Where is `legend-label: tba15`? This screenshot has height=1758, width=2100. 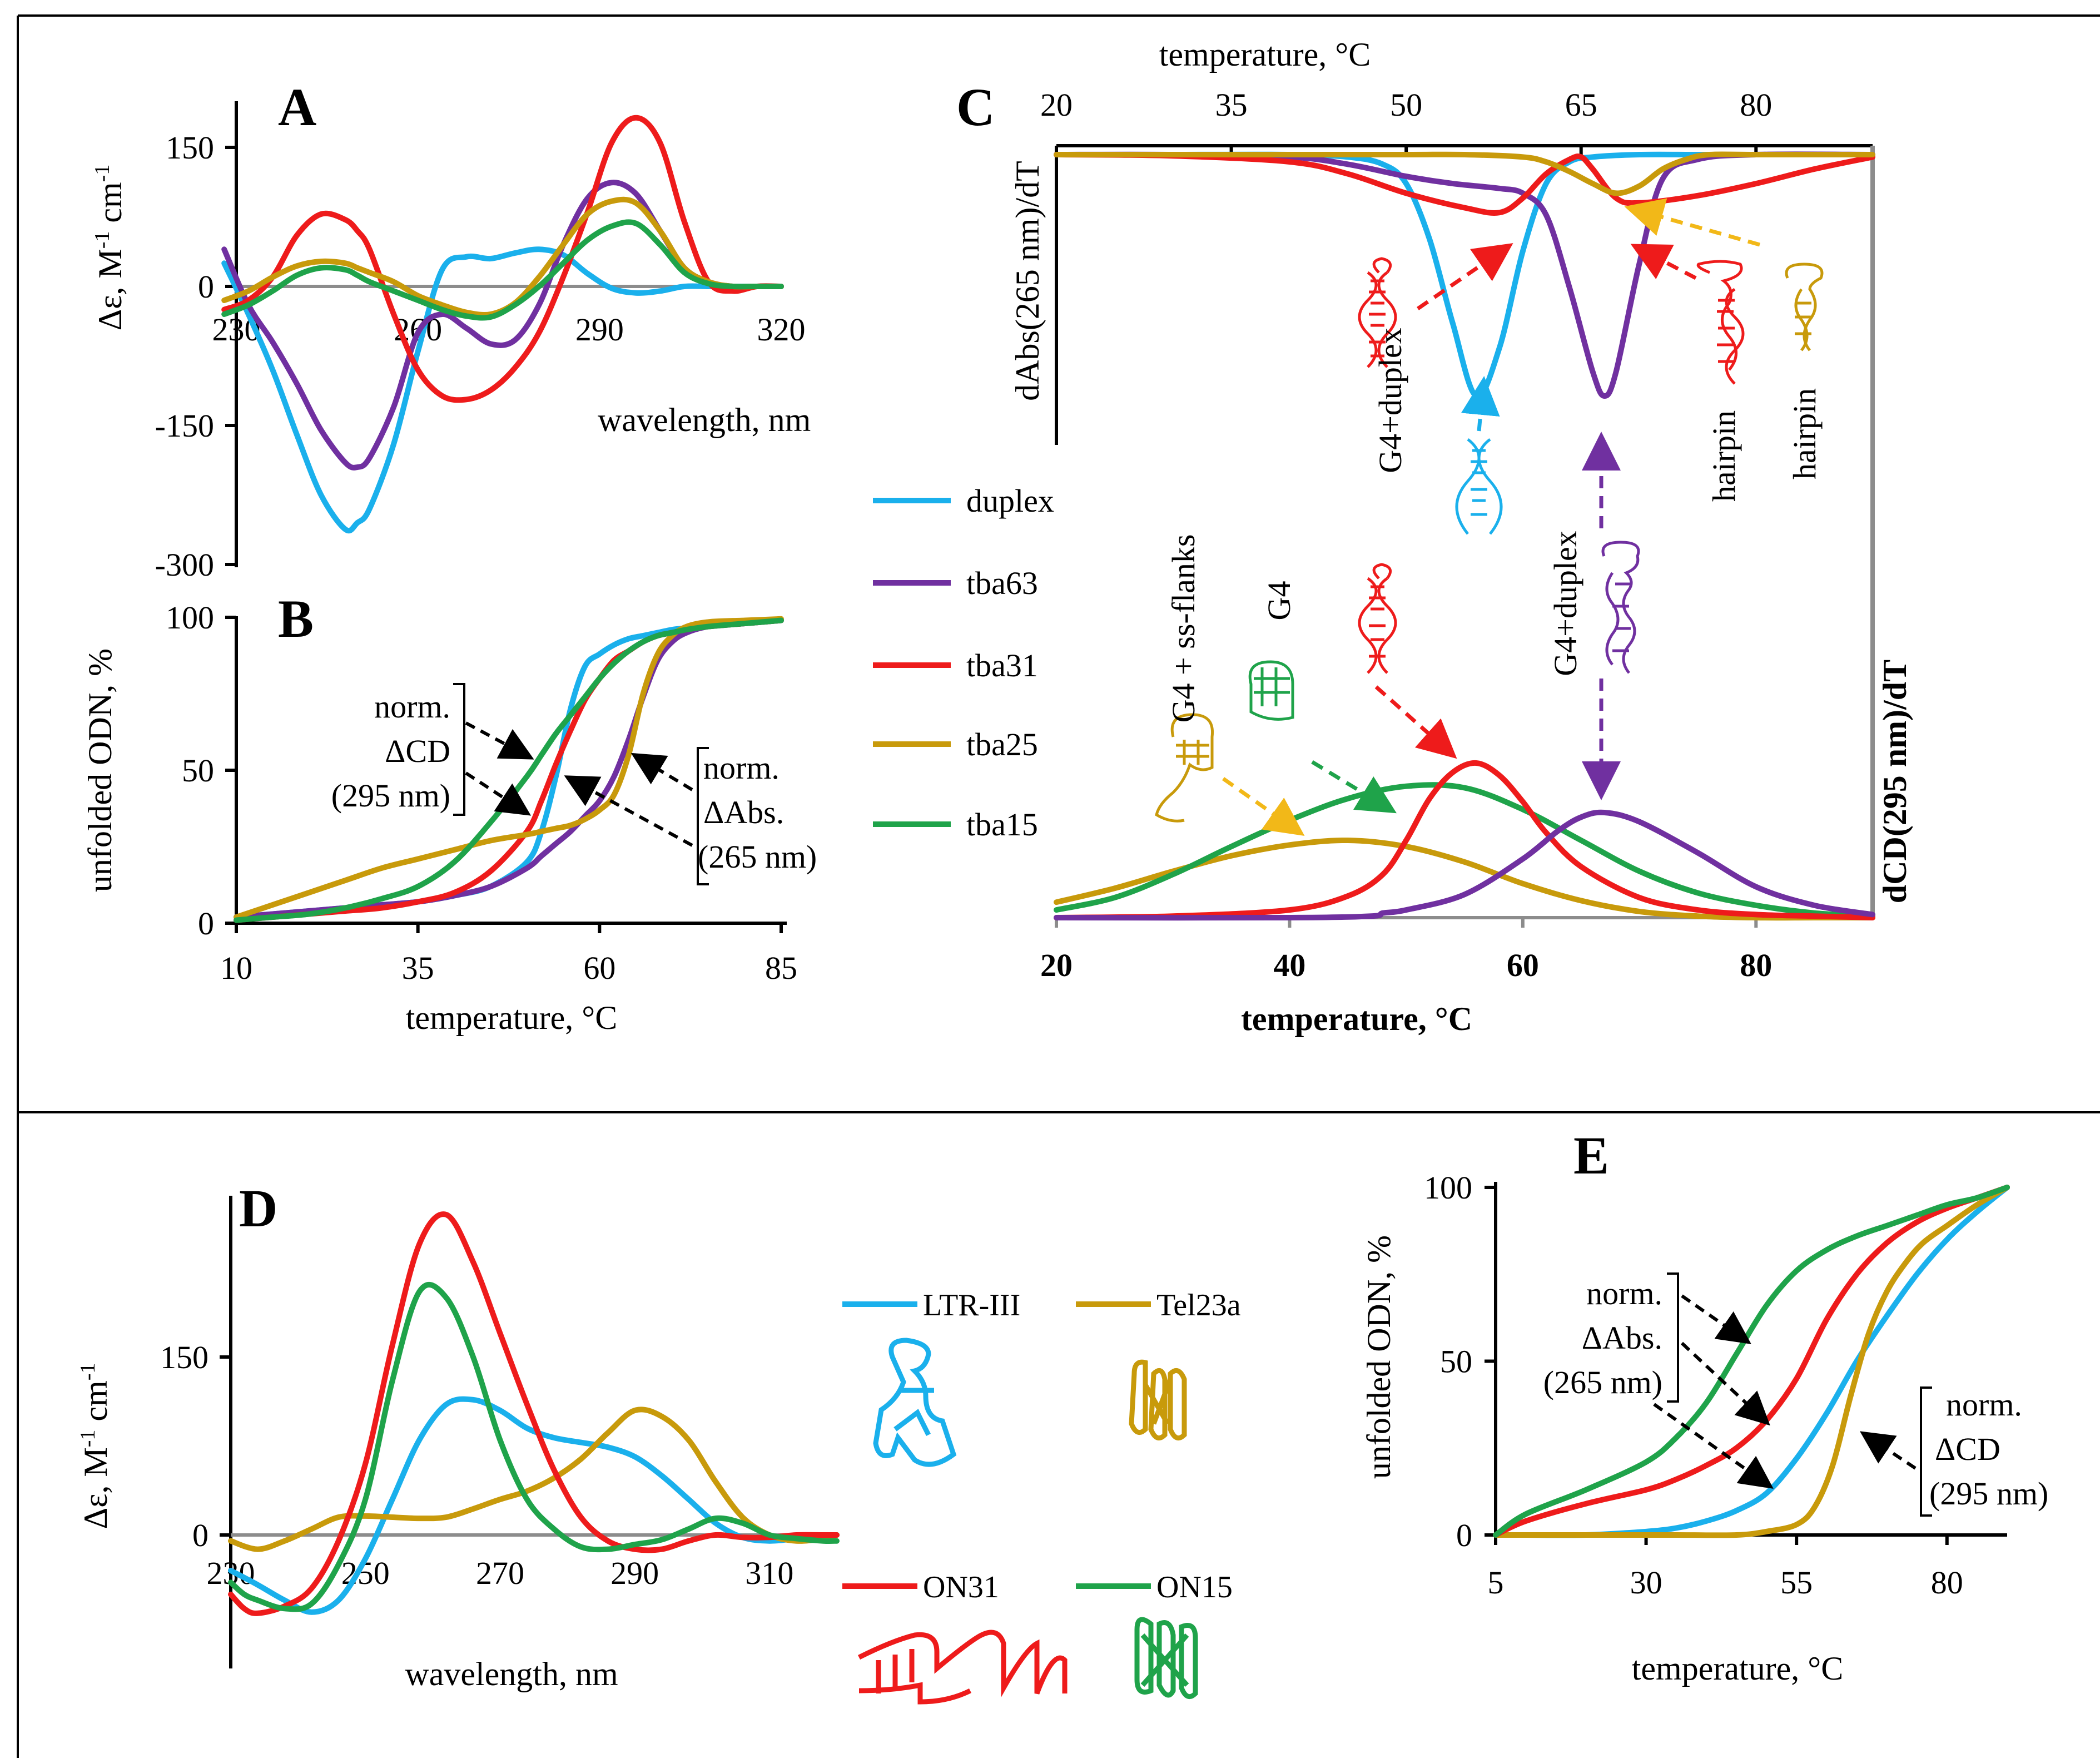
legend-label: tba15 is located at coordinates (1002, 824).